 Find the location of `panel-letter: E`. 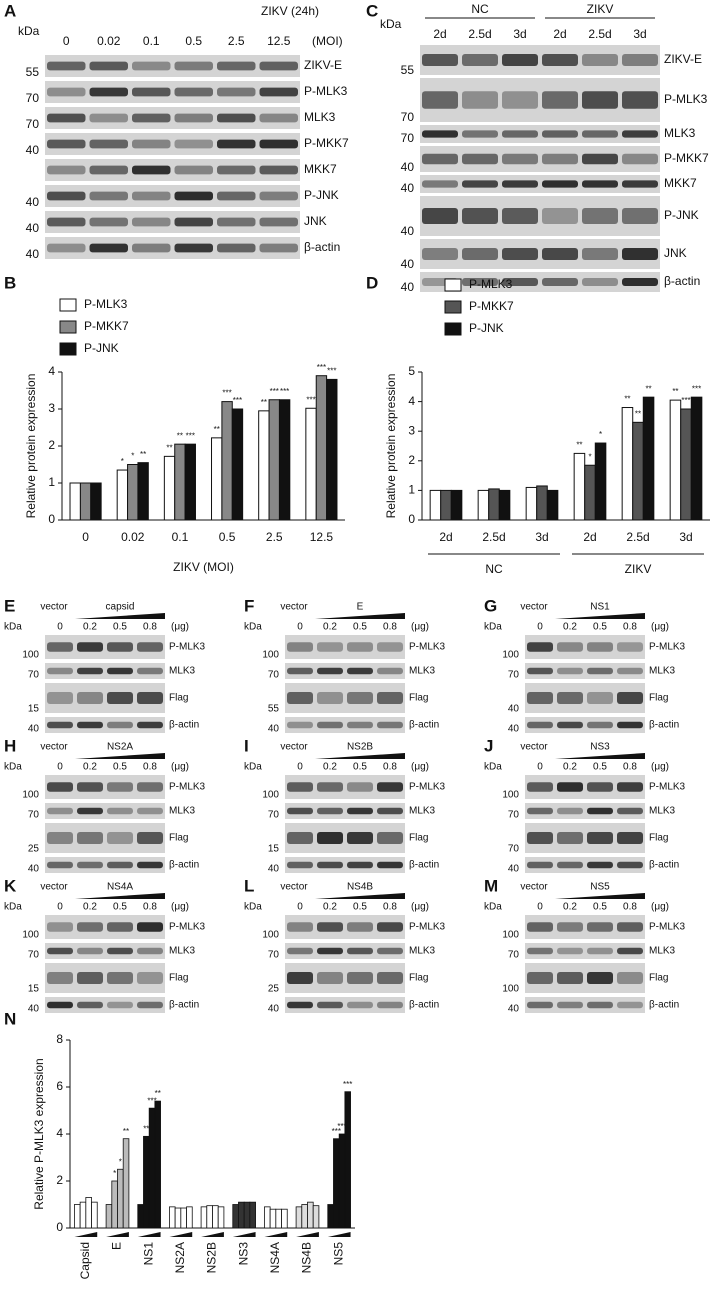

panel-letter: E is located at coordinates (9, 605).